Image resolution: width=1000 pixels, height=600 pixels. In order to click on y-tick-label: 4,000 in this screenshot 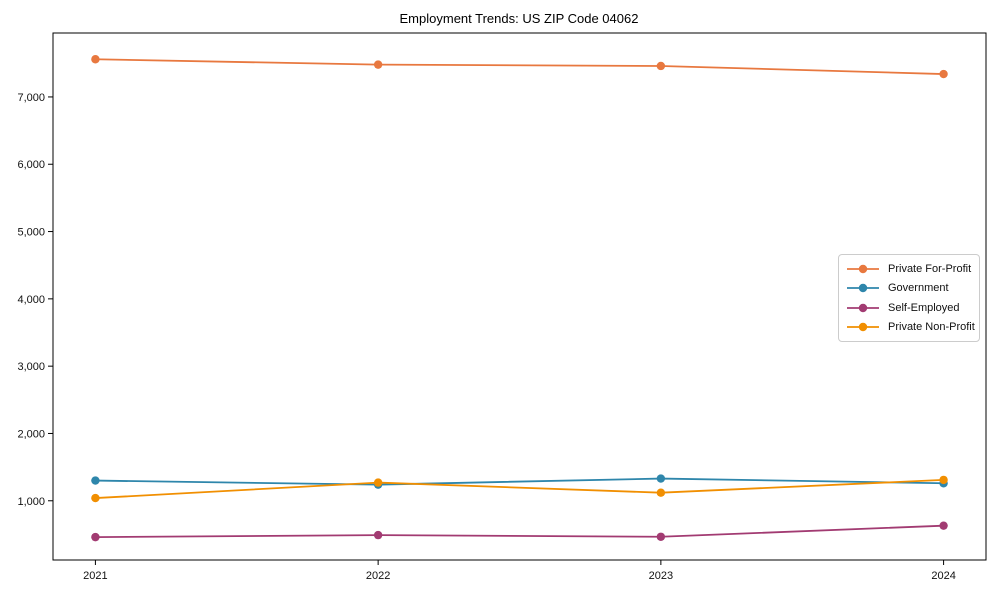, I will do `click(31, 300)`.